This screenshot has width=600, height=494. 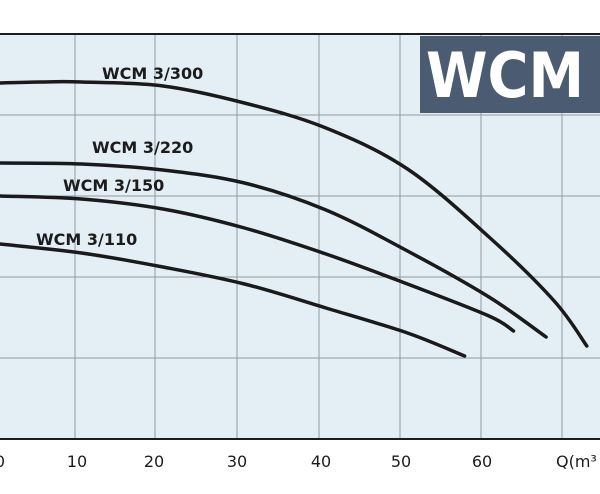 I want to click on series-label: WCM 3/110, so click(x=86, y=239).